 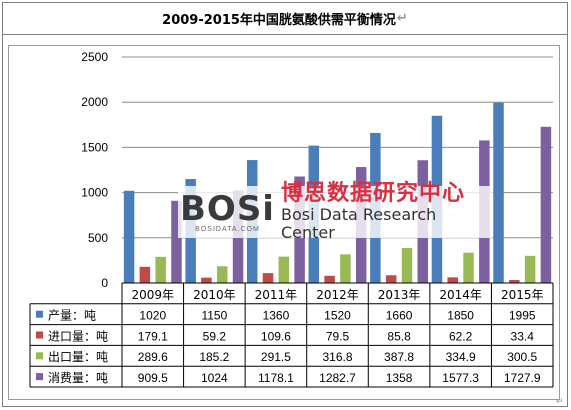 What do you see at coordinates (72, 316) in the screenshot?
I see `legend-label-0: 产量：吨` at bounding box center [72, 316].